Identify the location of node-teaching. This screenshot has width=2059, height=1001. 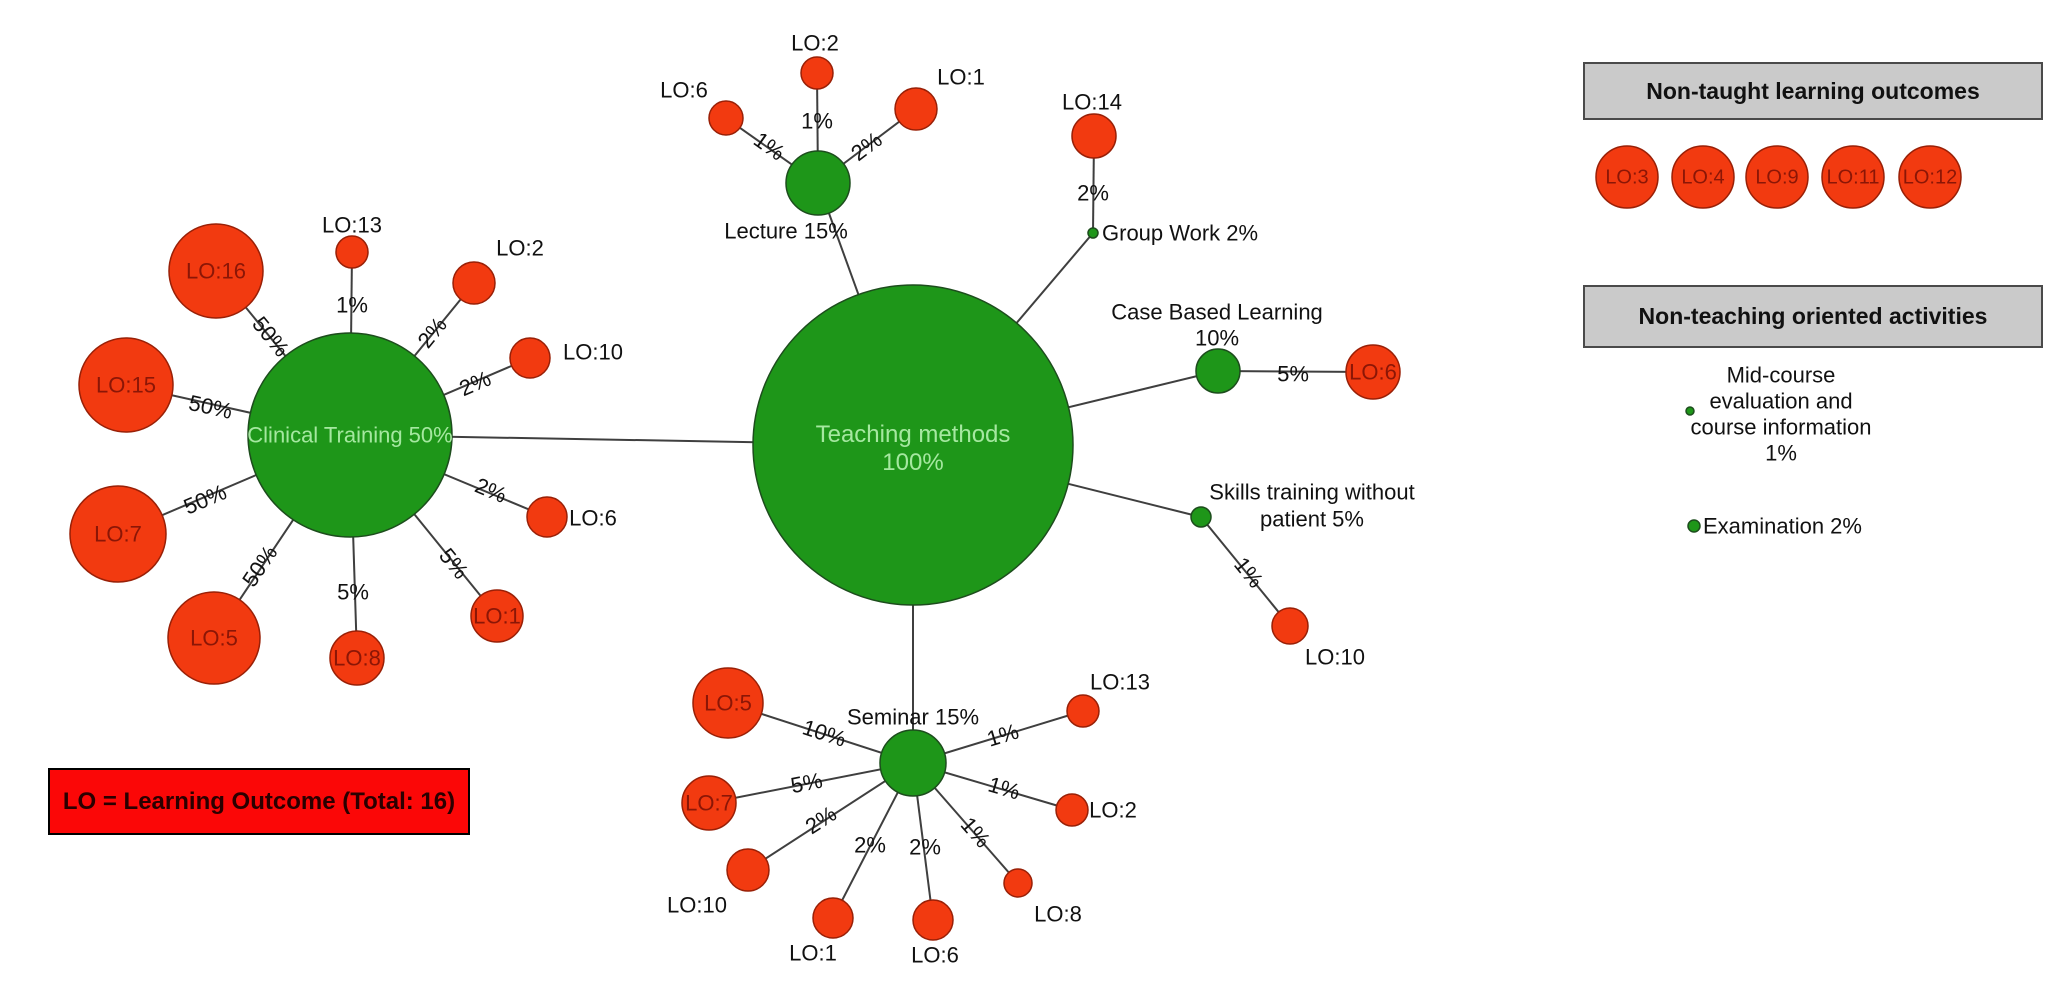
(913, 445).